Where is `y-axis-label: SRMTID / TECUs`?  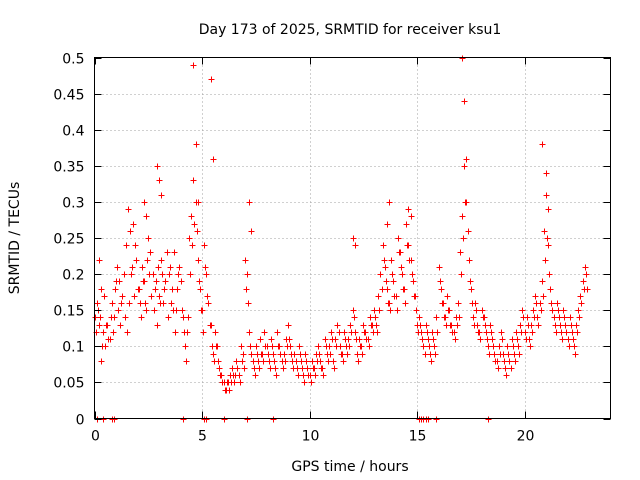 y-axis-label: SRMTID / TECUs is located at coordinates (15, 238).